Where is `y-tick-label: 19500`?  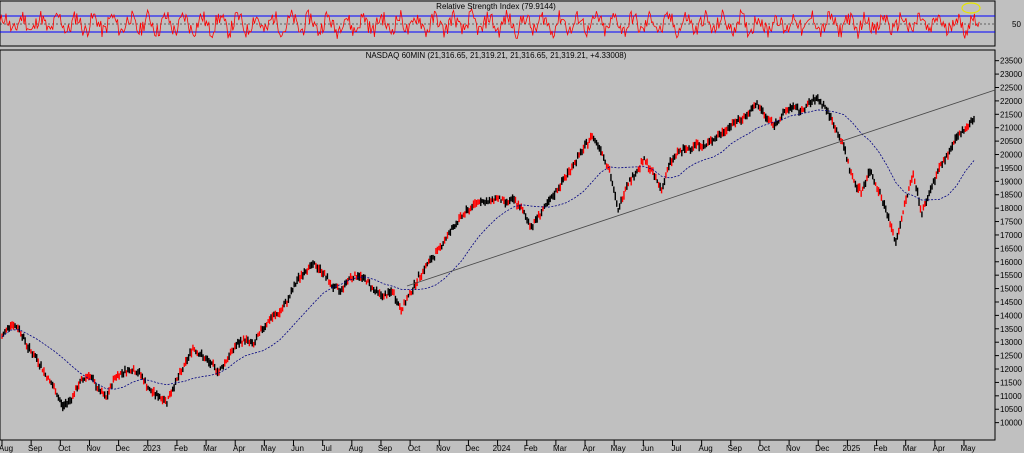 y-tick-label: 19500 is located at coordinates (1011, 168).